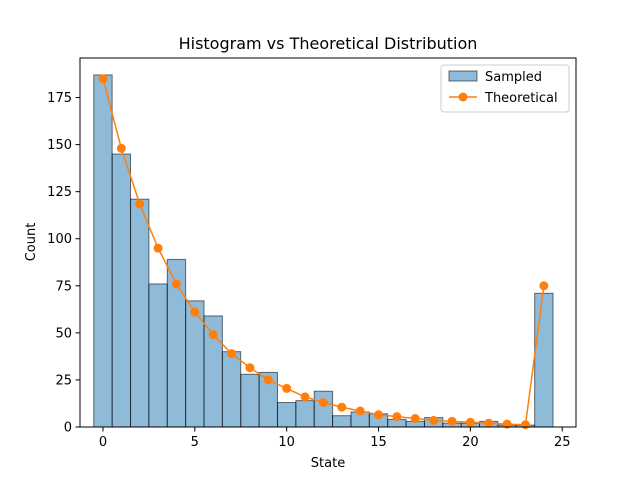 The height and width of the screenshot is (480, 640). I want to click on x-axis-title: State, so click(328, 463).